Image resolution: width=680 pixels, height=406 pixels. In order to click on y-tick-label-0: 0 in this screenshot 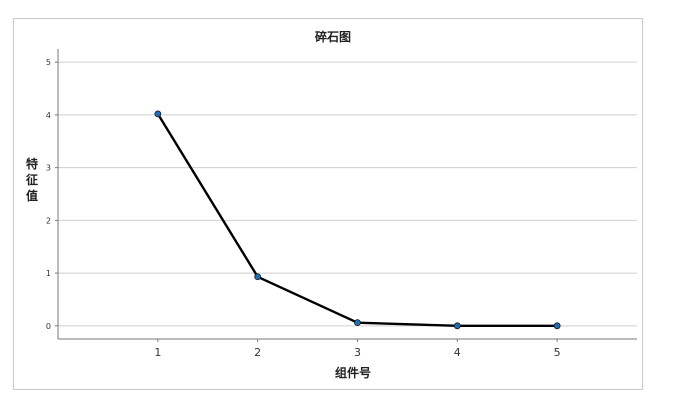, I will do `click(48, 326)`.